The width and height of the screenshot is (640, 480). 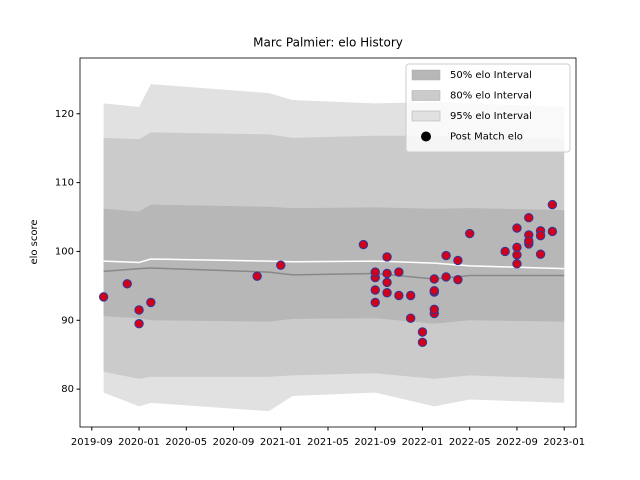 What do you see at coordinates (328, 43) in the screenshot?
I see `chart-title: Marc Palmier: elo History` at bounding box center [328, 43].